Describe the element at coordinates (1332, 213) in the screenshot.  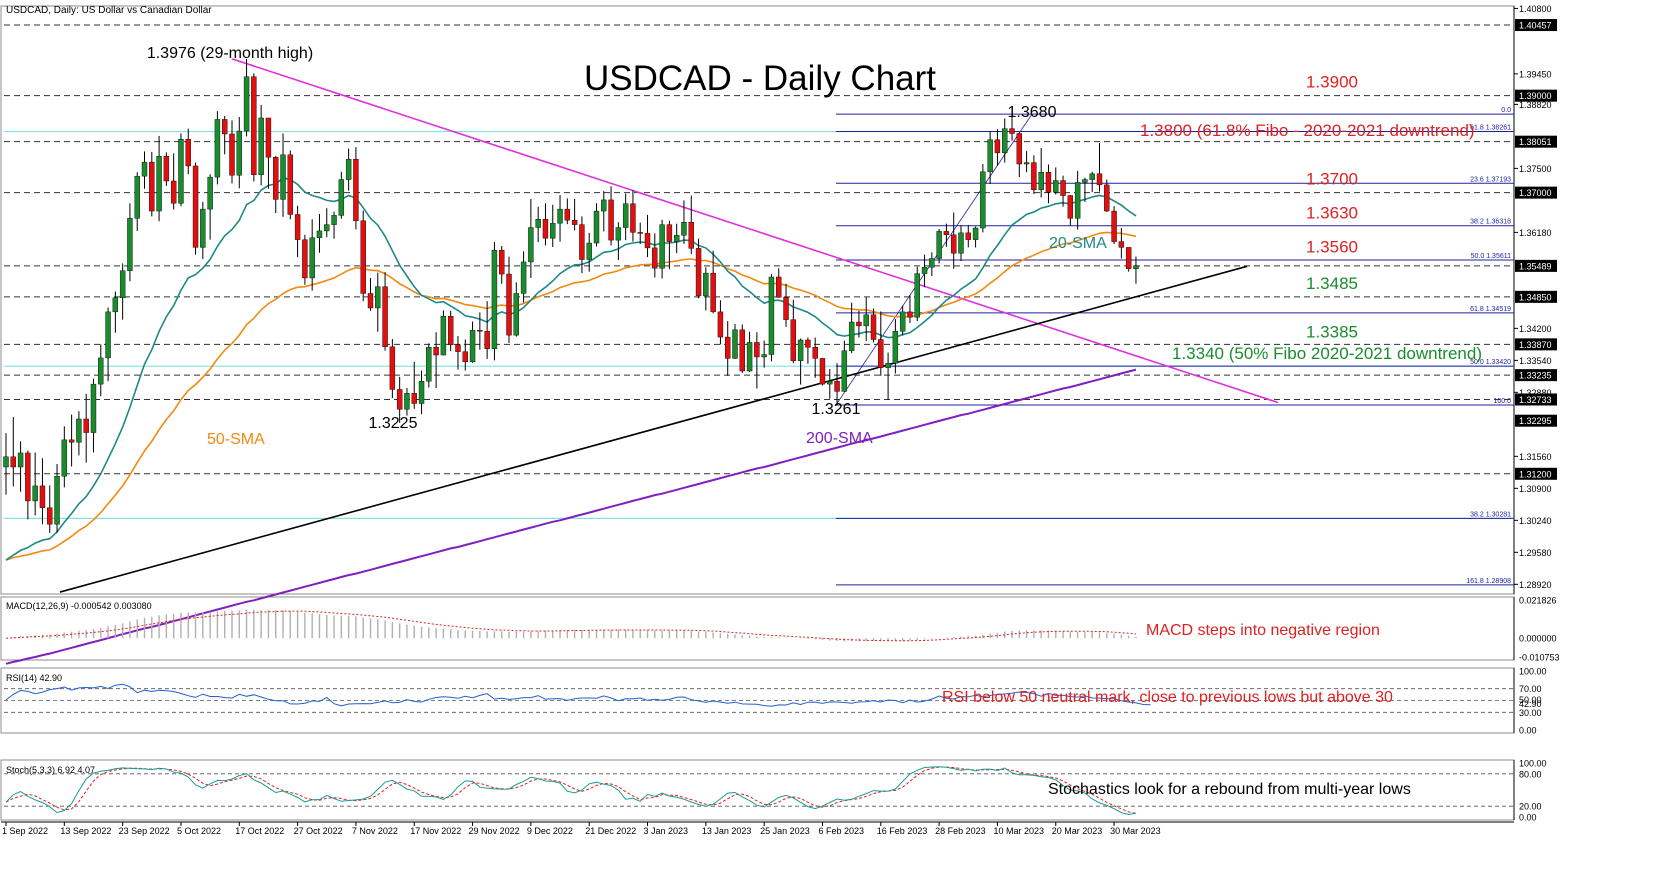
I see `level-annotation: 1.3630` at that location.